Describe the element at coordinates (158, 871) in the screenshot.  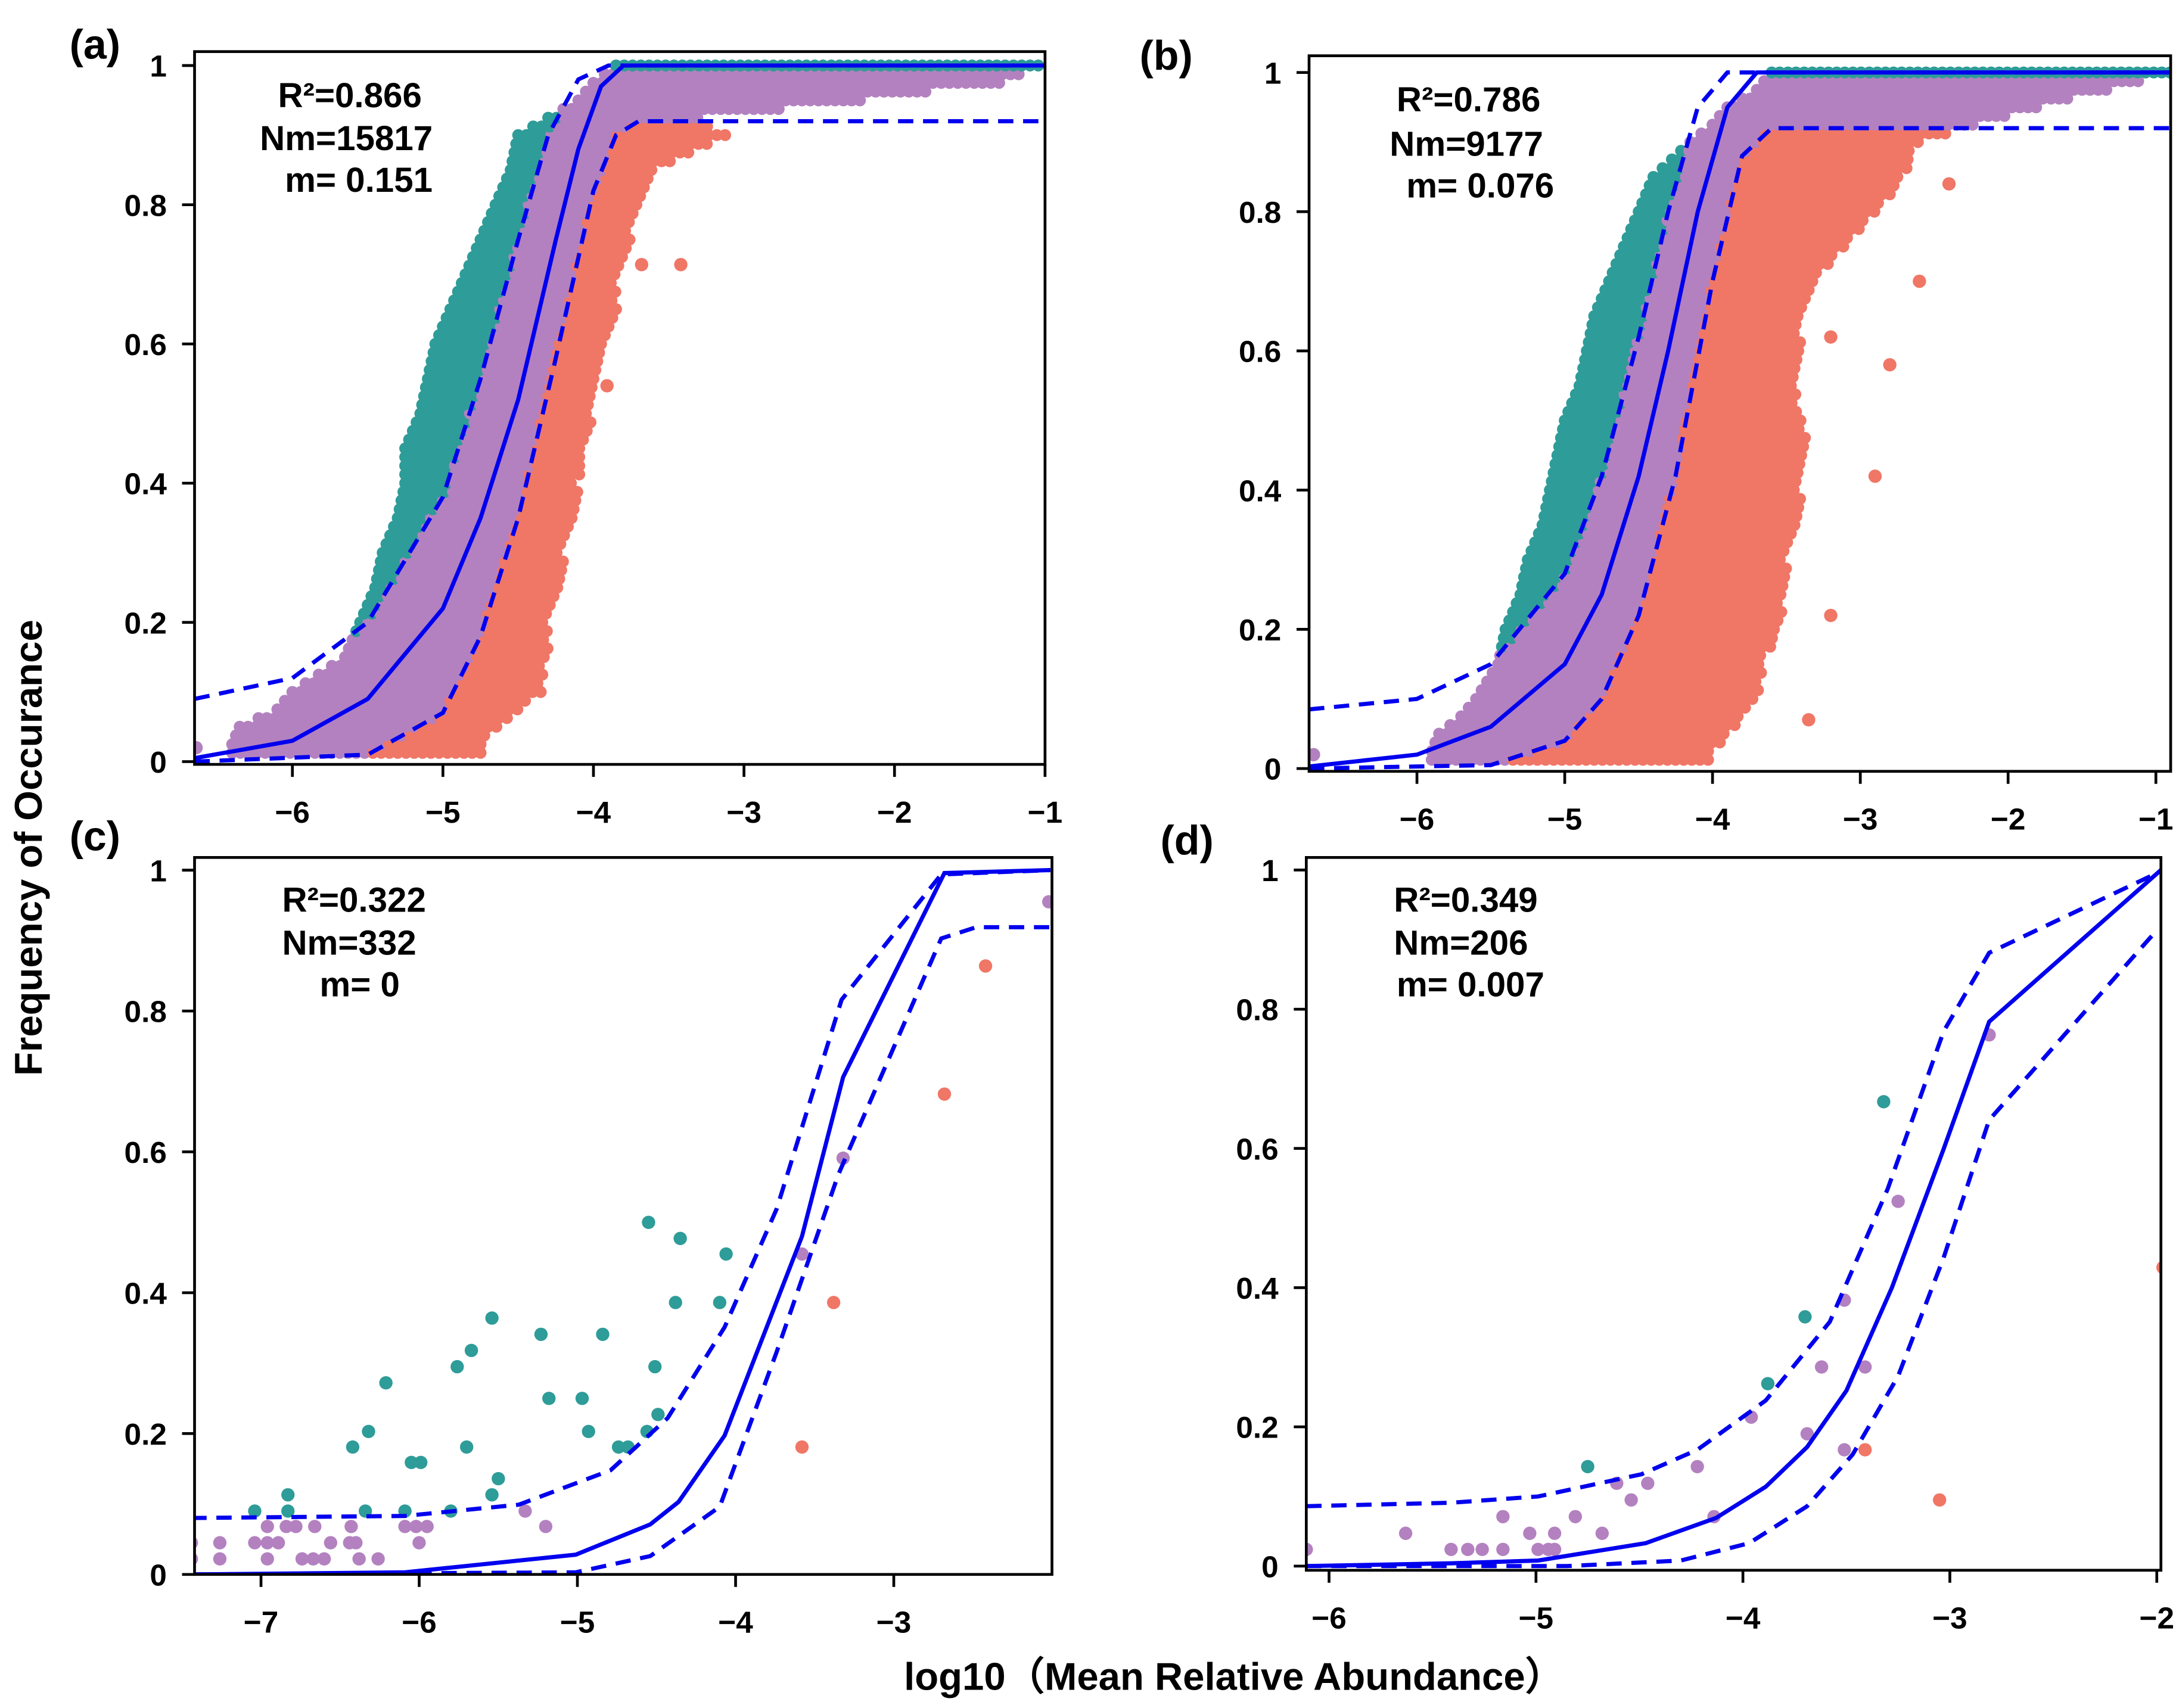
I see `y-tick-label: 1` at that location.